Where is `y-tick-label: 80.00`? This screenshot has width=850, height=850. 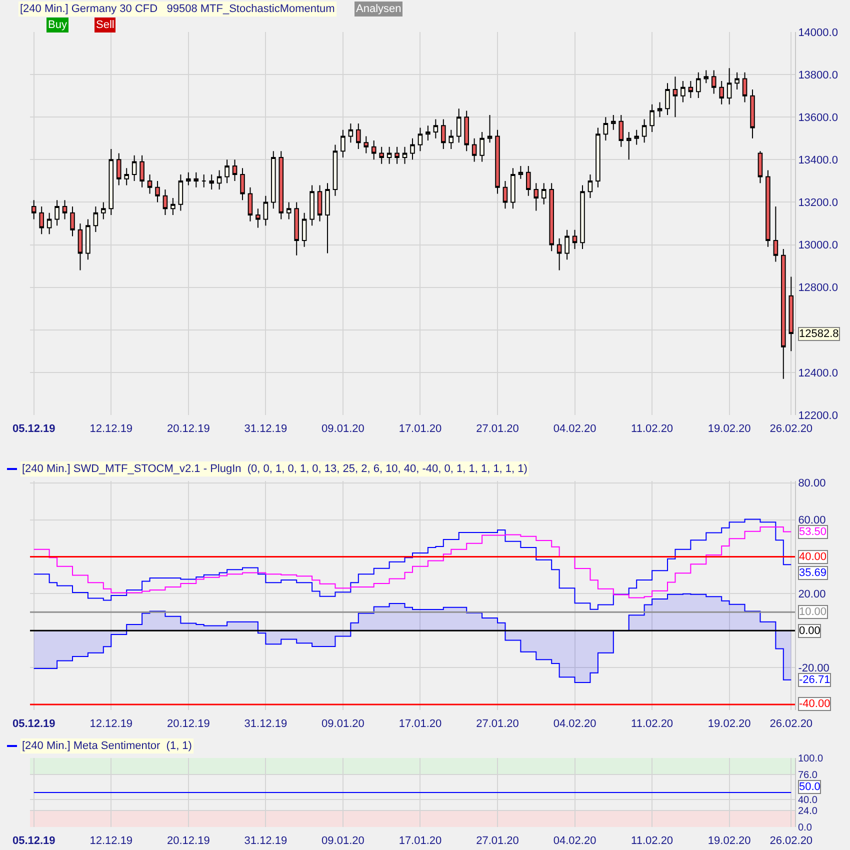
y-tick-label: 80.00 is located at coordinates (812, 484).